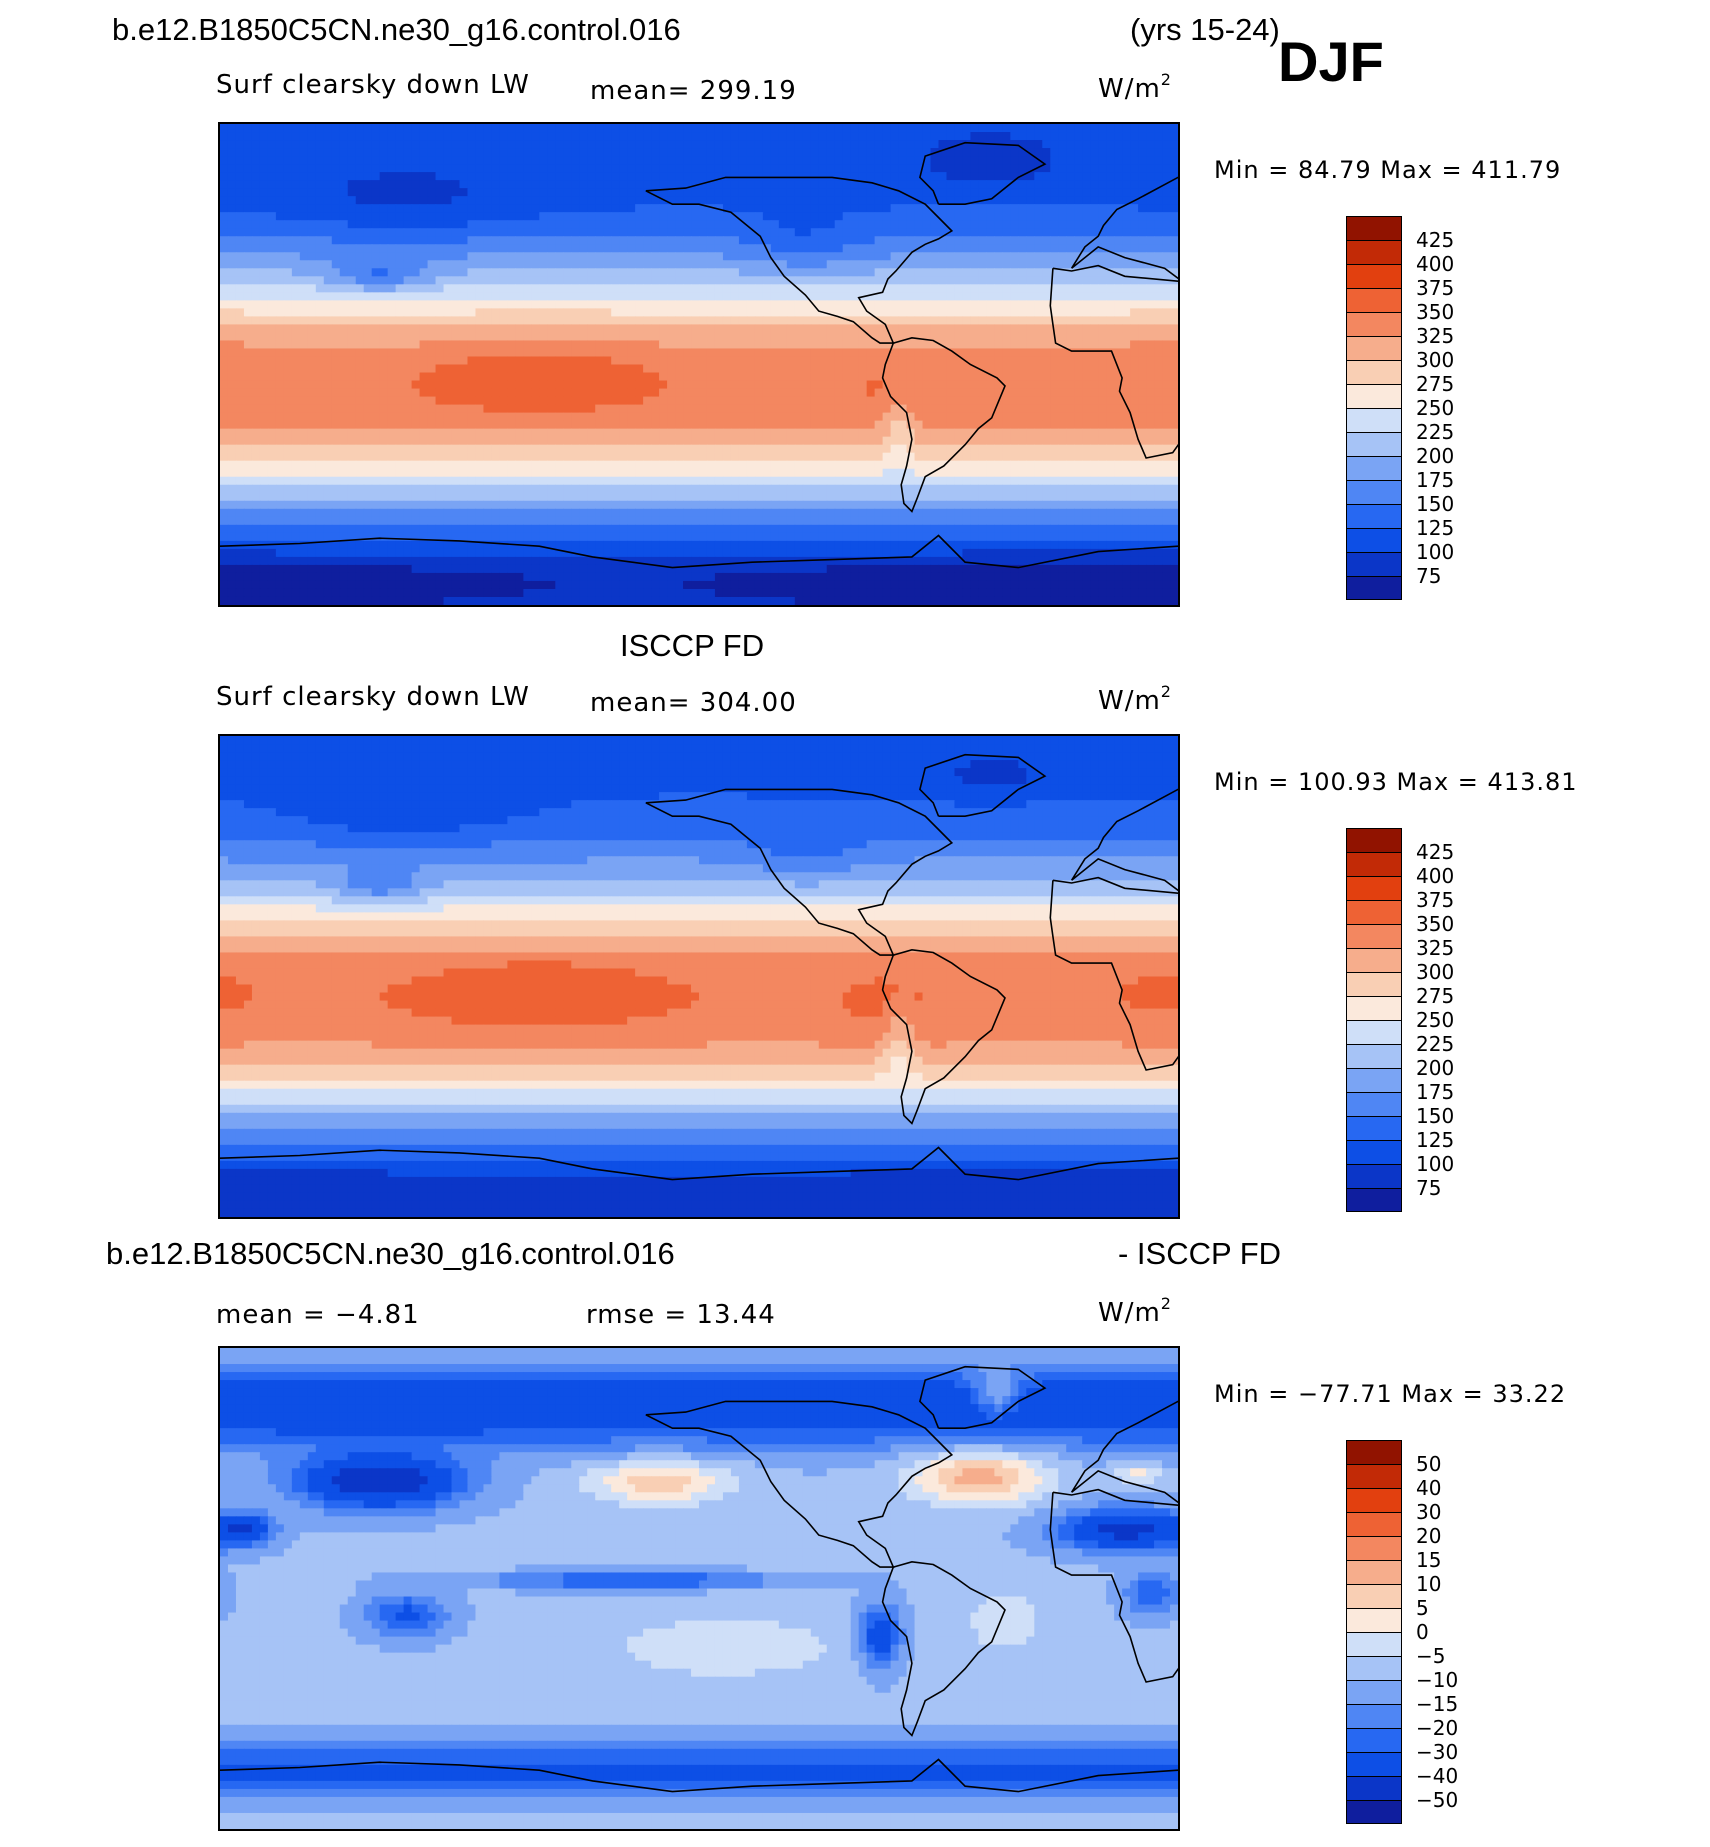  What do you see at coordinates (1435, 288) in the screenshot?
I see `panel1-legend-level: 375` at bounding box center [1435, 288].